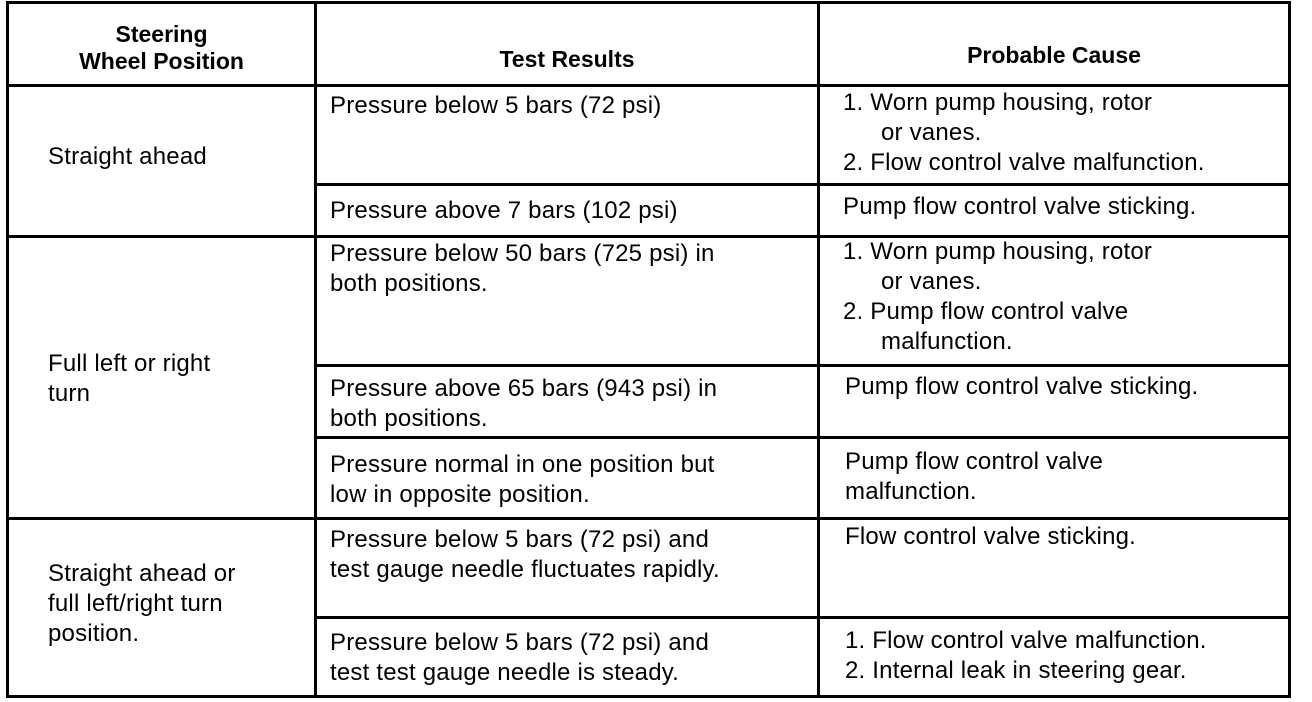 The width and height of the screenshot is (1312, 702). What do you see at coordinates (524, 388) in the screenshot?
I see `result-line: Pressure above 65 bars (943 psi) in` at bounding box center [524, 388].